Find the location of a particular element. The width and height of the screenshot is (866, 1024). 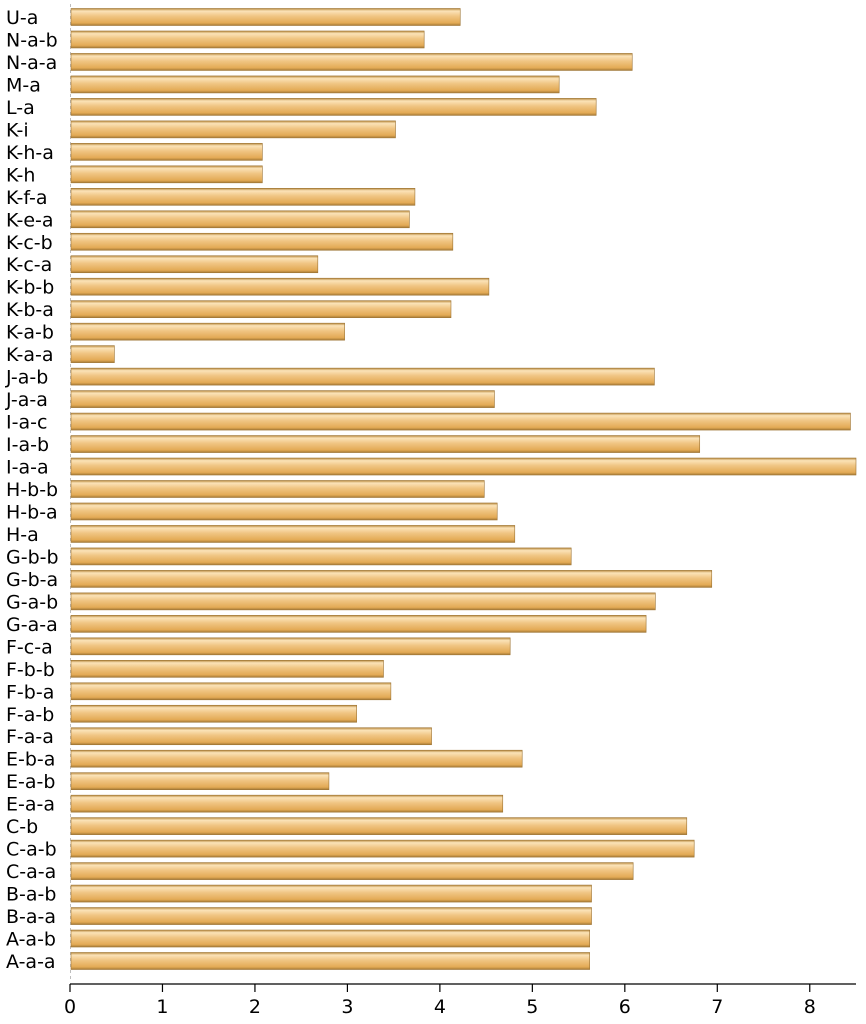

category-label-e-a-b: E-a-b is located at coordinates (30, 782).